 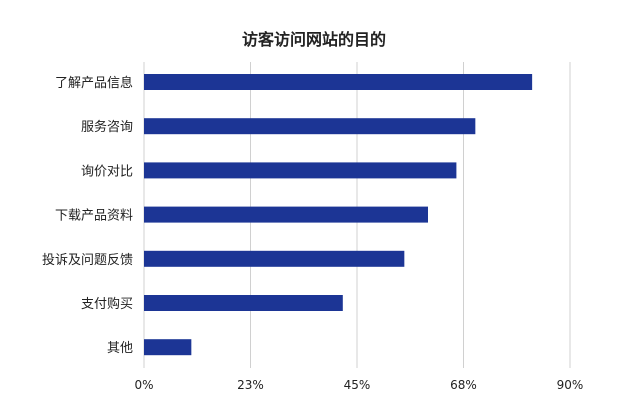 I want to click on category-label: 询价对比, so click(x=107, y=171).